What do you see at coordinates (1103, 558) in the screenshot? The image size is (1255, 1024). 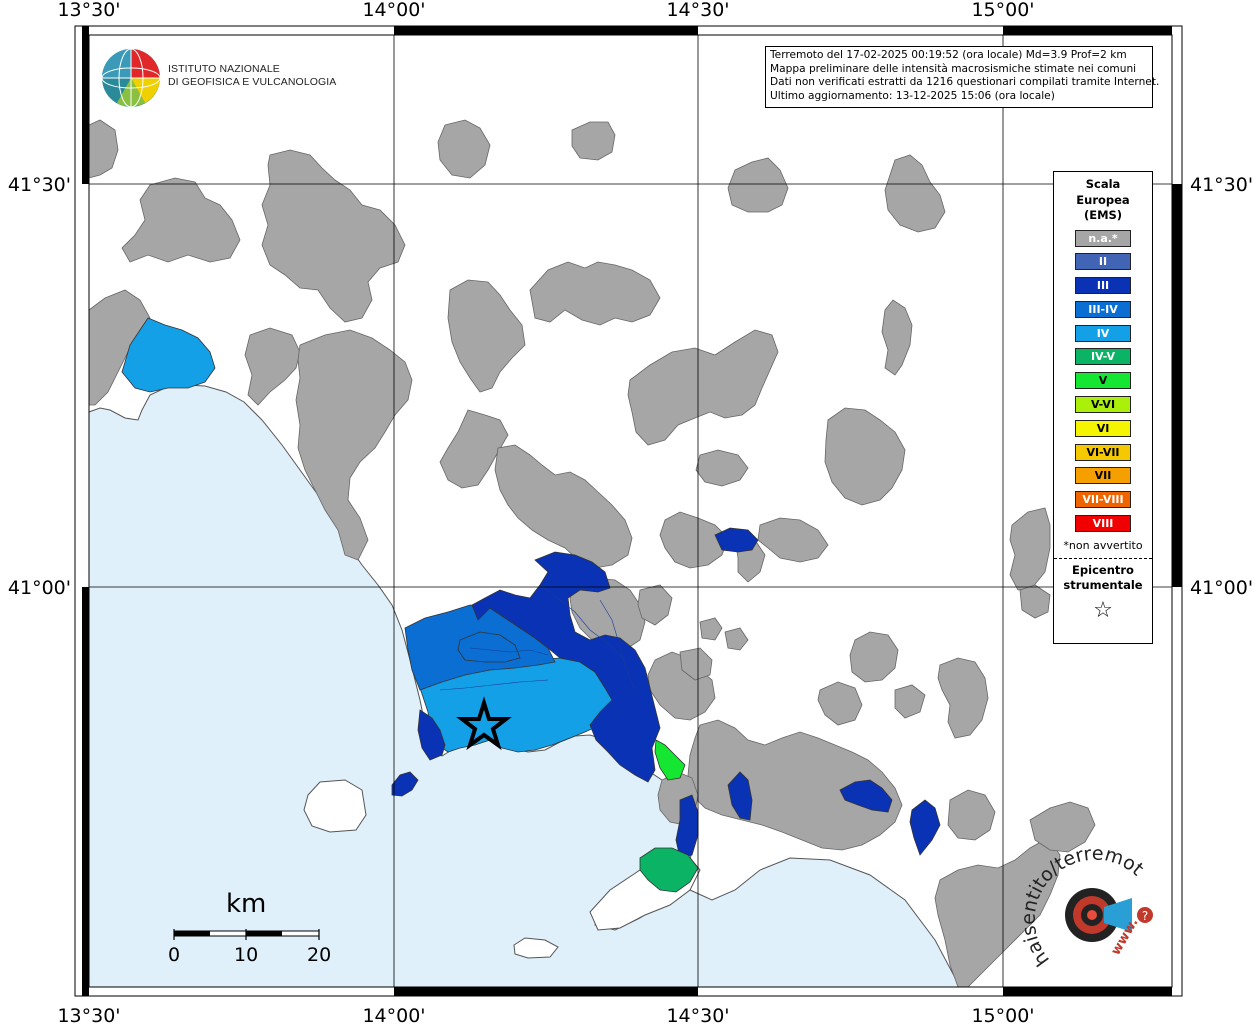 I see `legend-separator` at bounding box center [1103, 558].